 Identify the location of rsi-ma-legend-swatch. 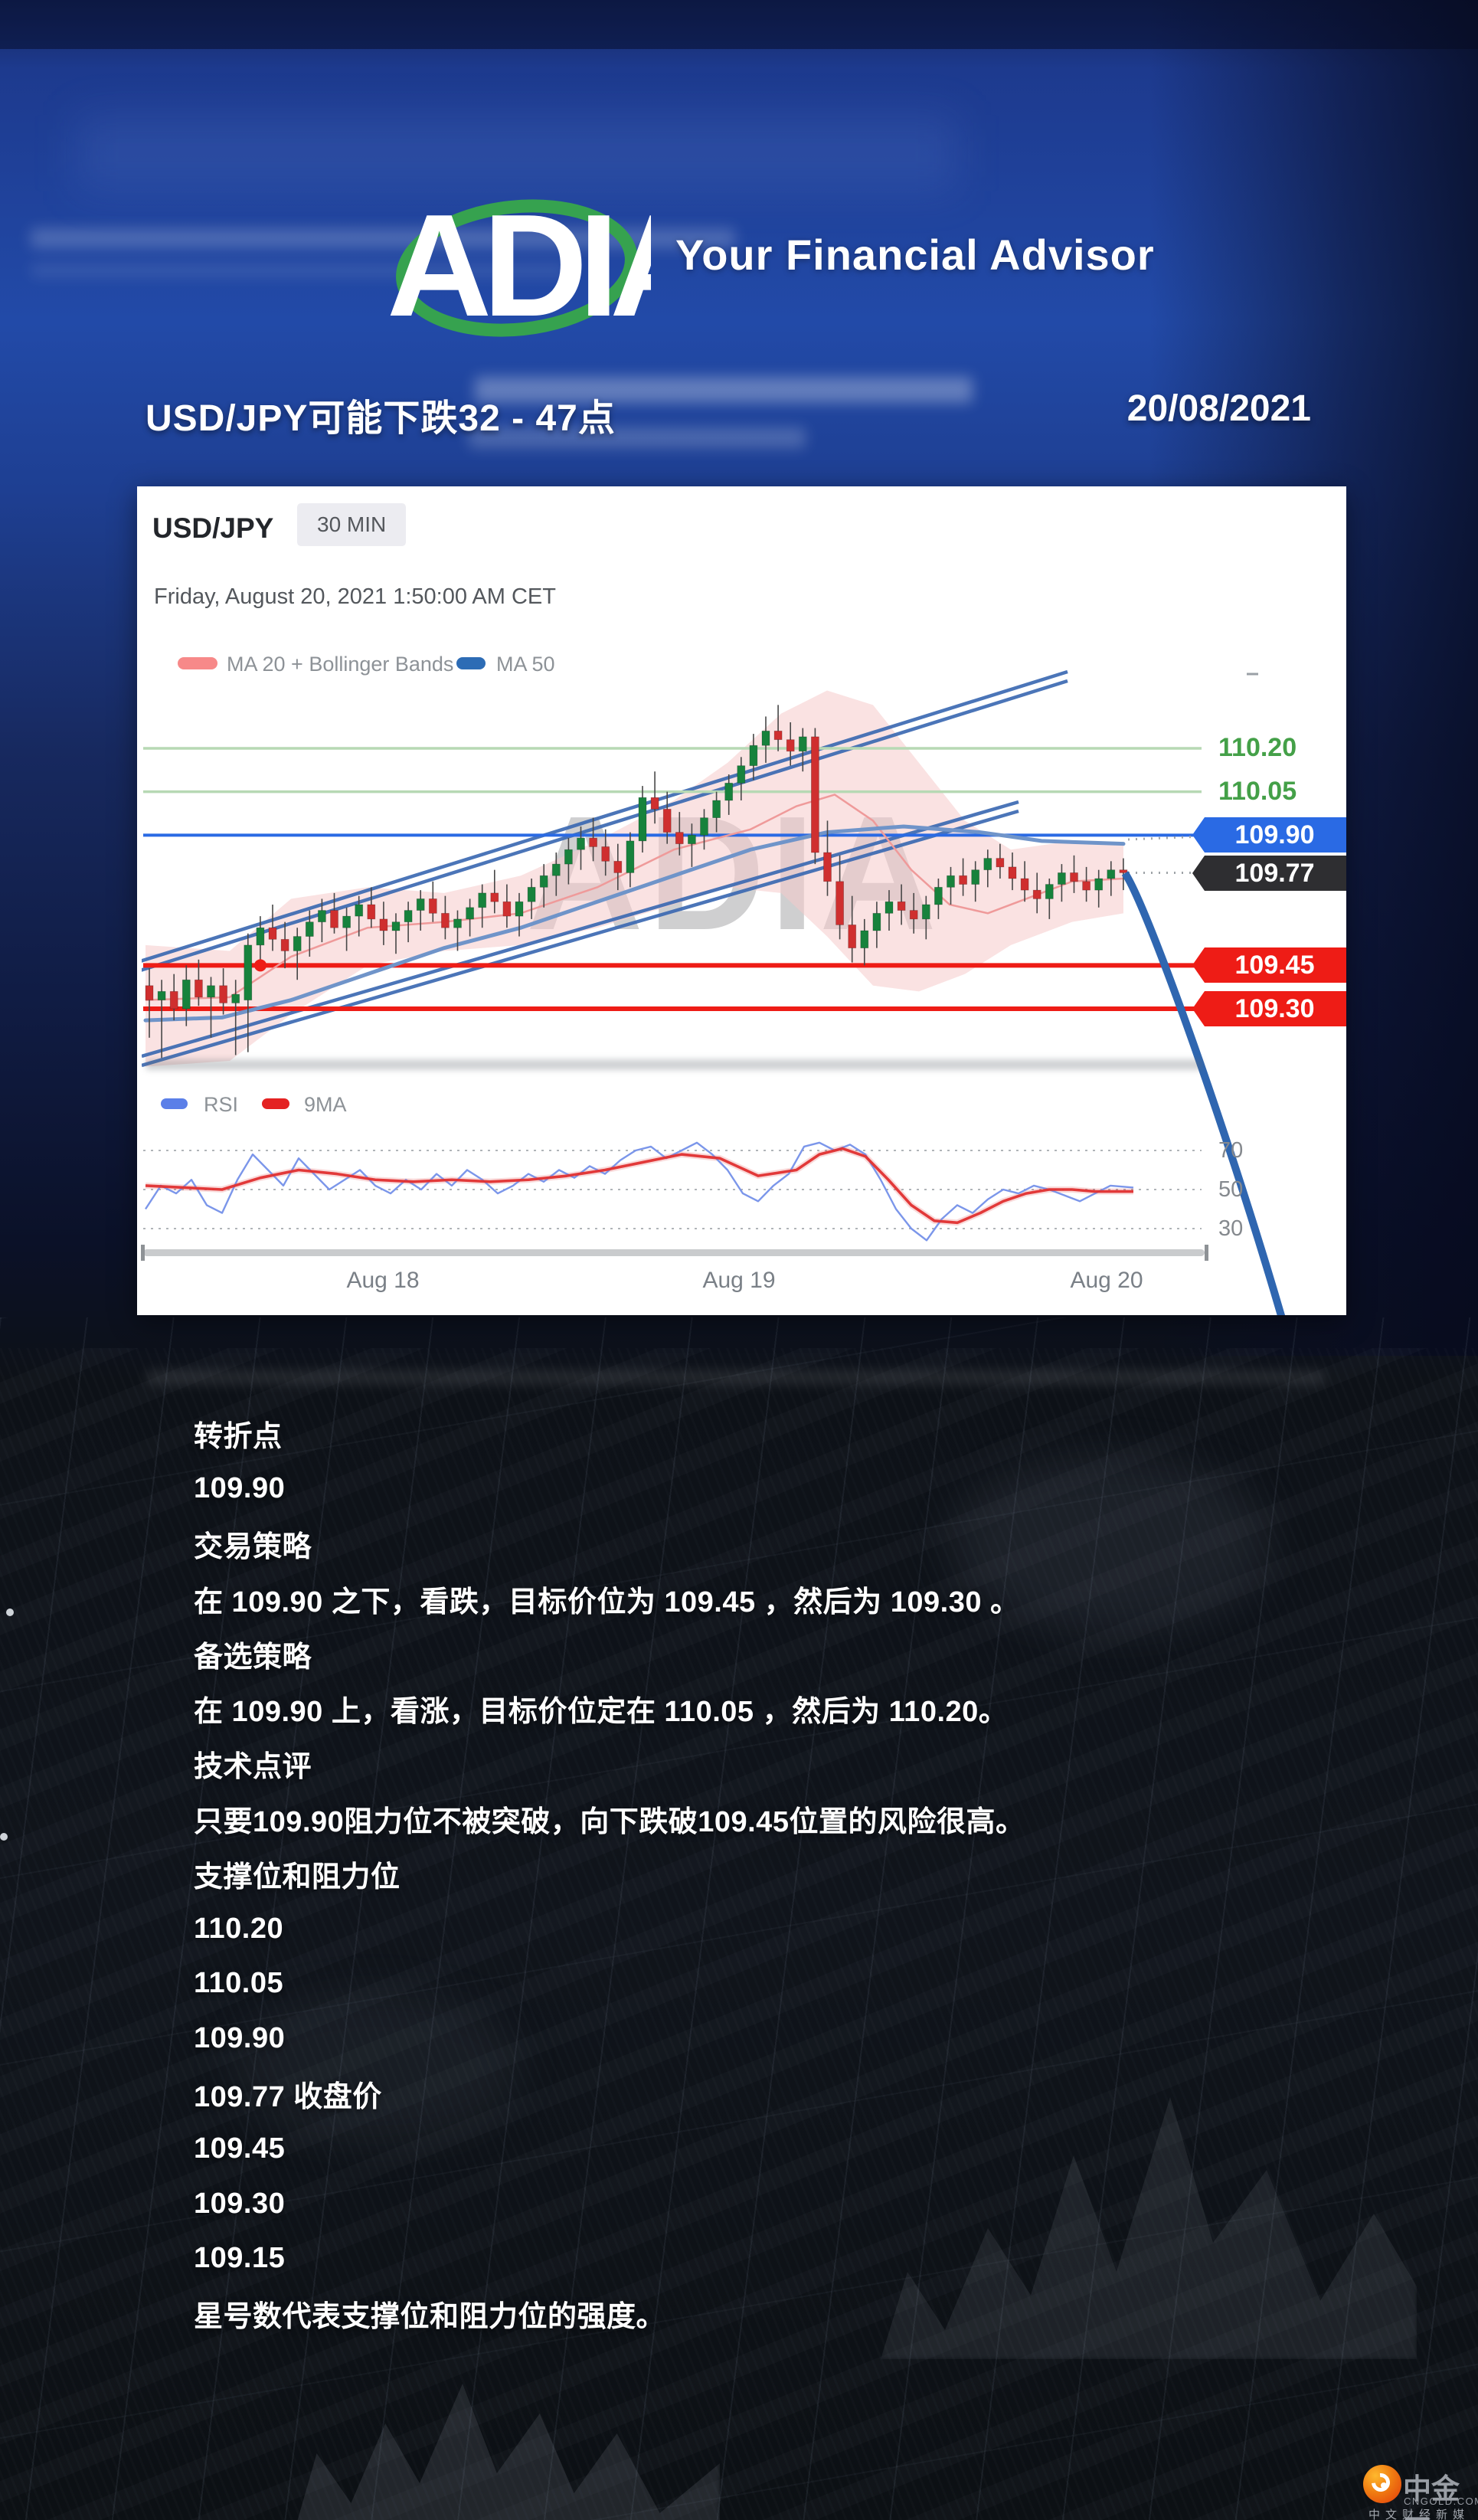
(275, 1103).